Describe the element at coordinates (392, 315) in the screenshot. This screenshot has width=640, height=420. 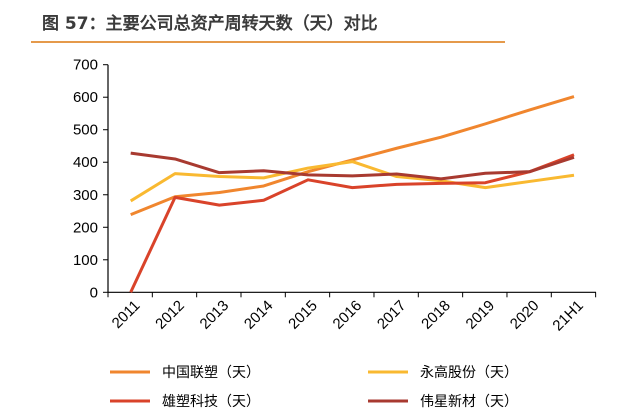
I see `x-tick-label: 2017` at that location.